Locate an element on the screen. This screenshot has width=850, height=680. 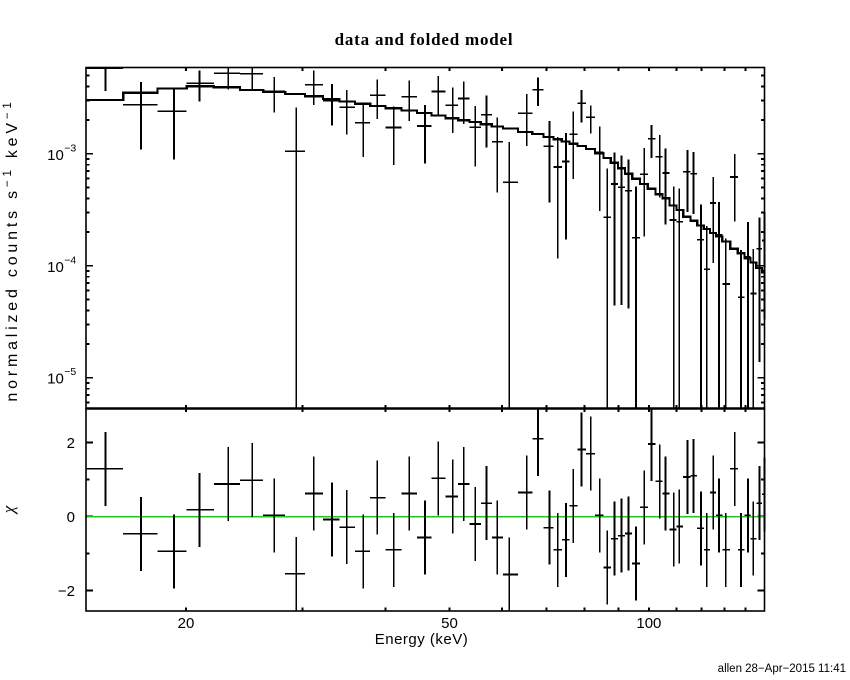
svg-text: −5 is located at coordinates (70, 372).